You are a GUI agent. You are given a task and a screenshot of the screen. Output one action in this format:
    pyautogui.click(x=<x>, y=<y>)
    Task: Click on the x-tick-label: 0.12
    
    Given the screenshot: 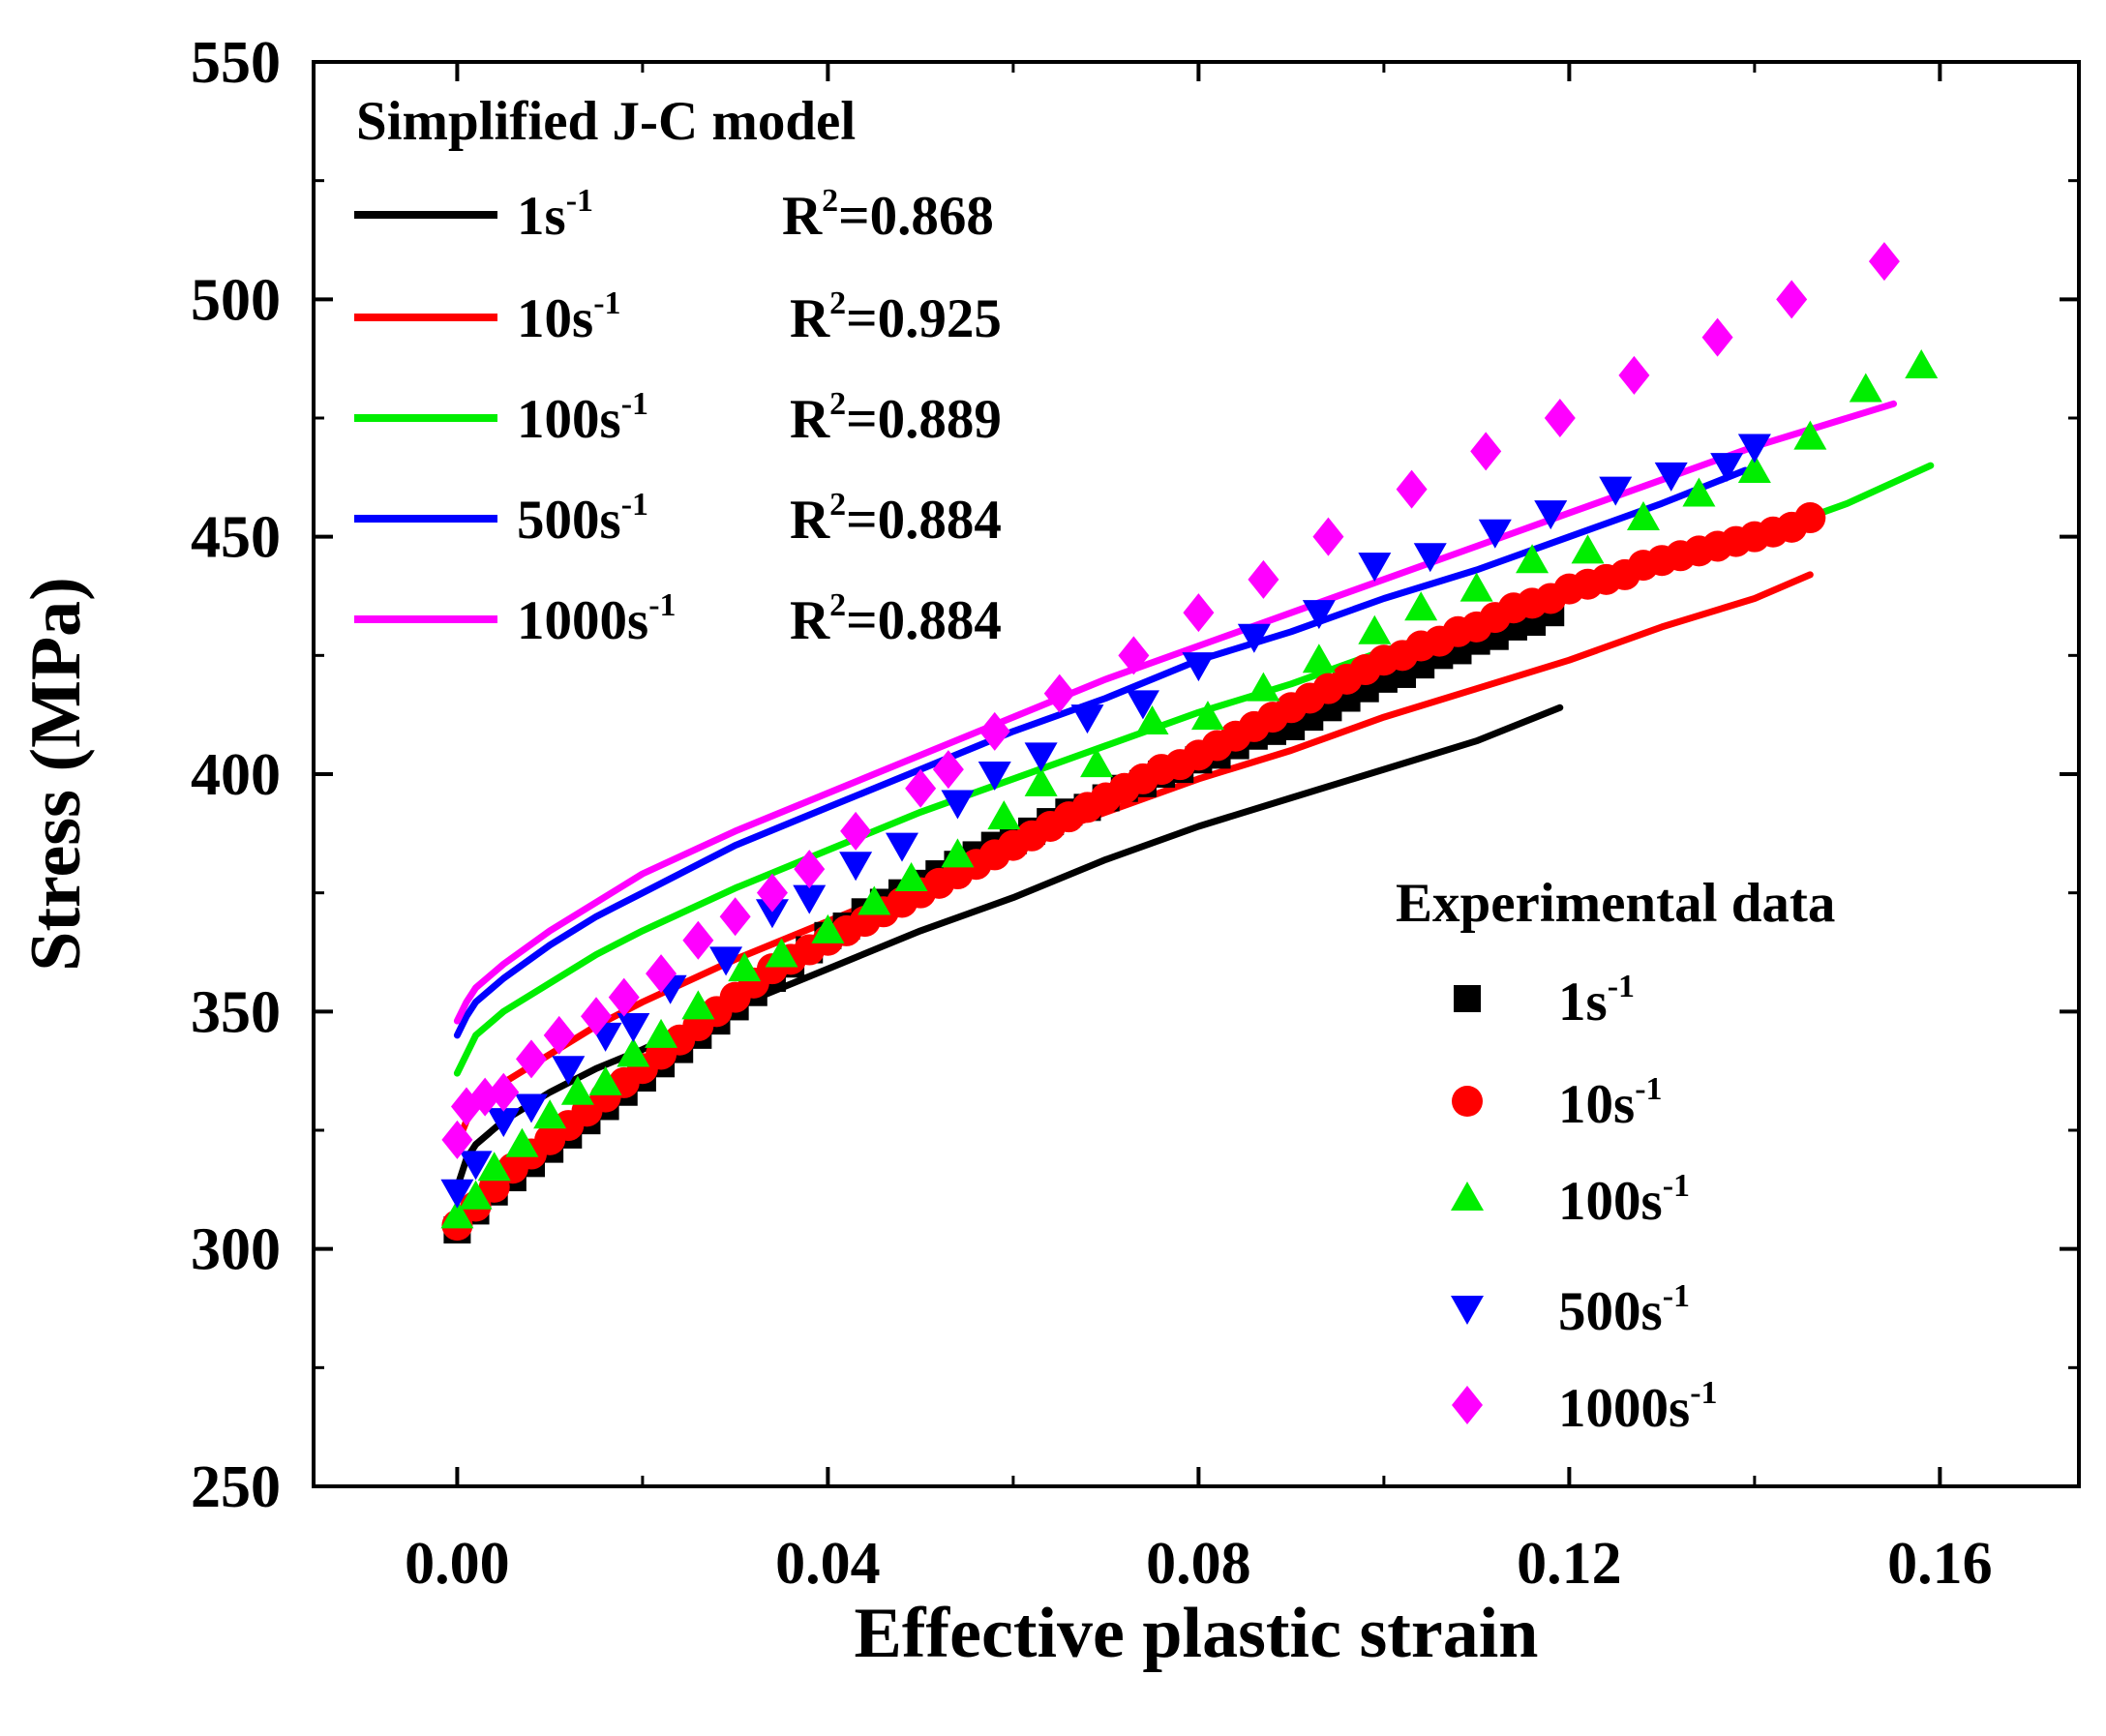 What is the action you would take?
    pyautogui.click(x=1569, y=1564)
    